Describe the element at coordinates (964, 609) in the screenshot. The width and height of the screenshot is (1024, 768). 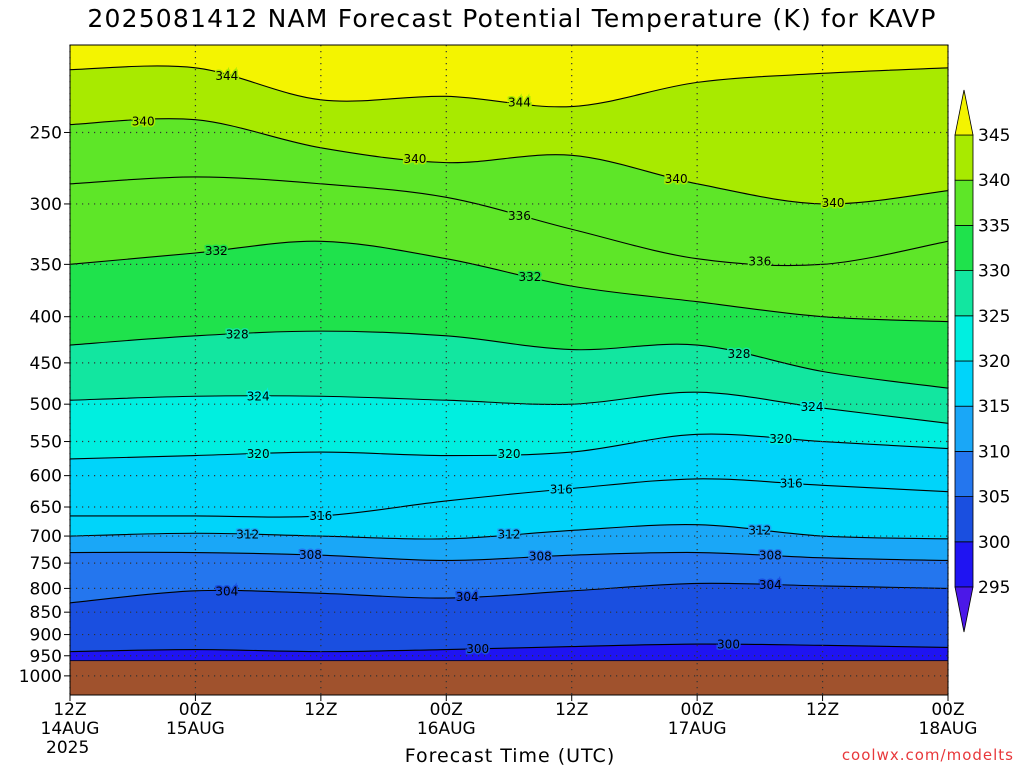
I see `colorbar-min-arrow` at that location.